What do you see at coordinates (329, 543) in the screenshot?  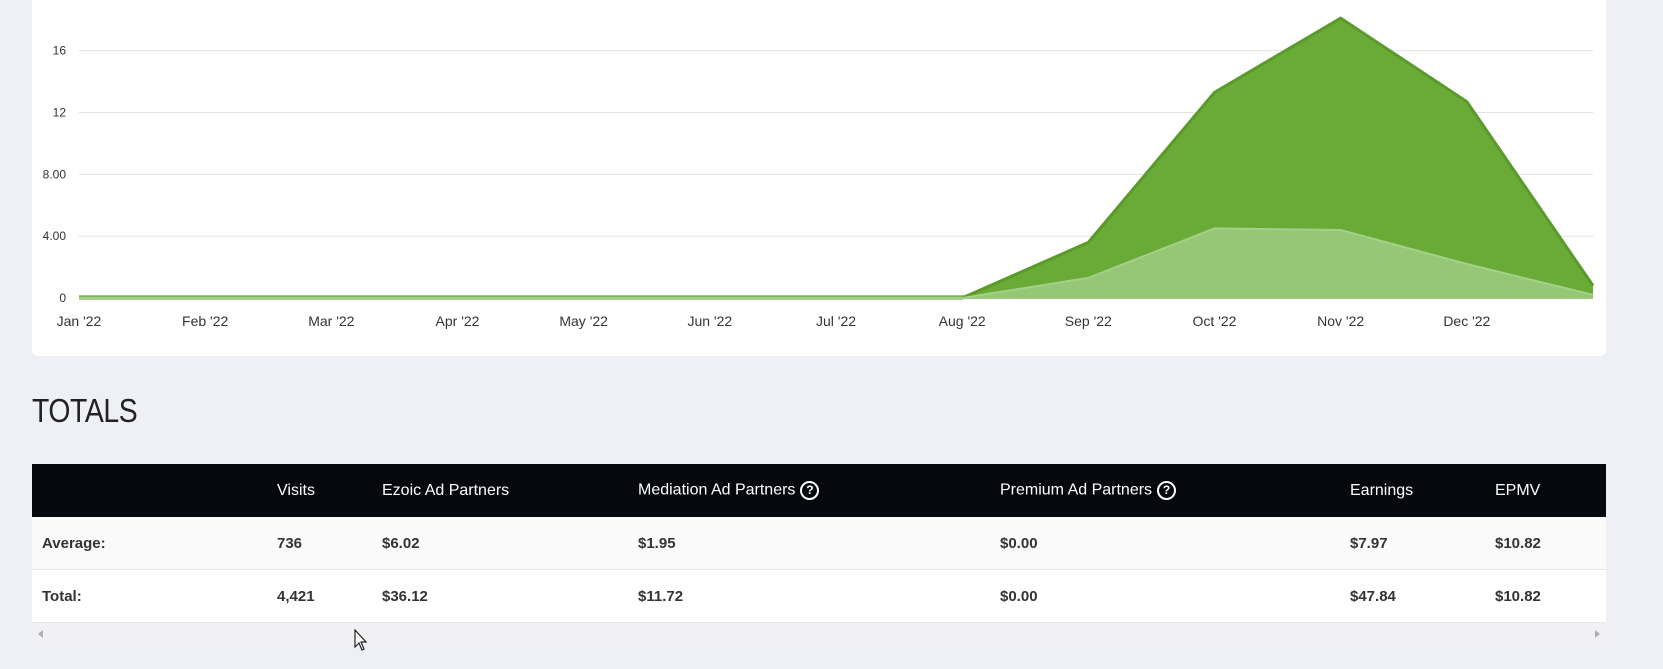 I see `cell-visits: 736` at bounding box center [329, 543].